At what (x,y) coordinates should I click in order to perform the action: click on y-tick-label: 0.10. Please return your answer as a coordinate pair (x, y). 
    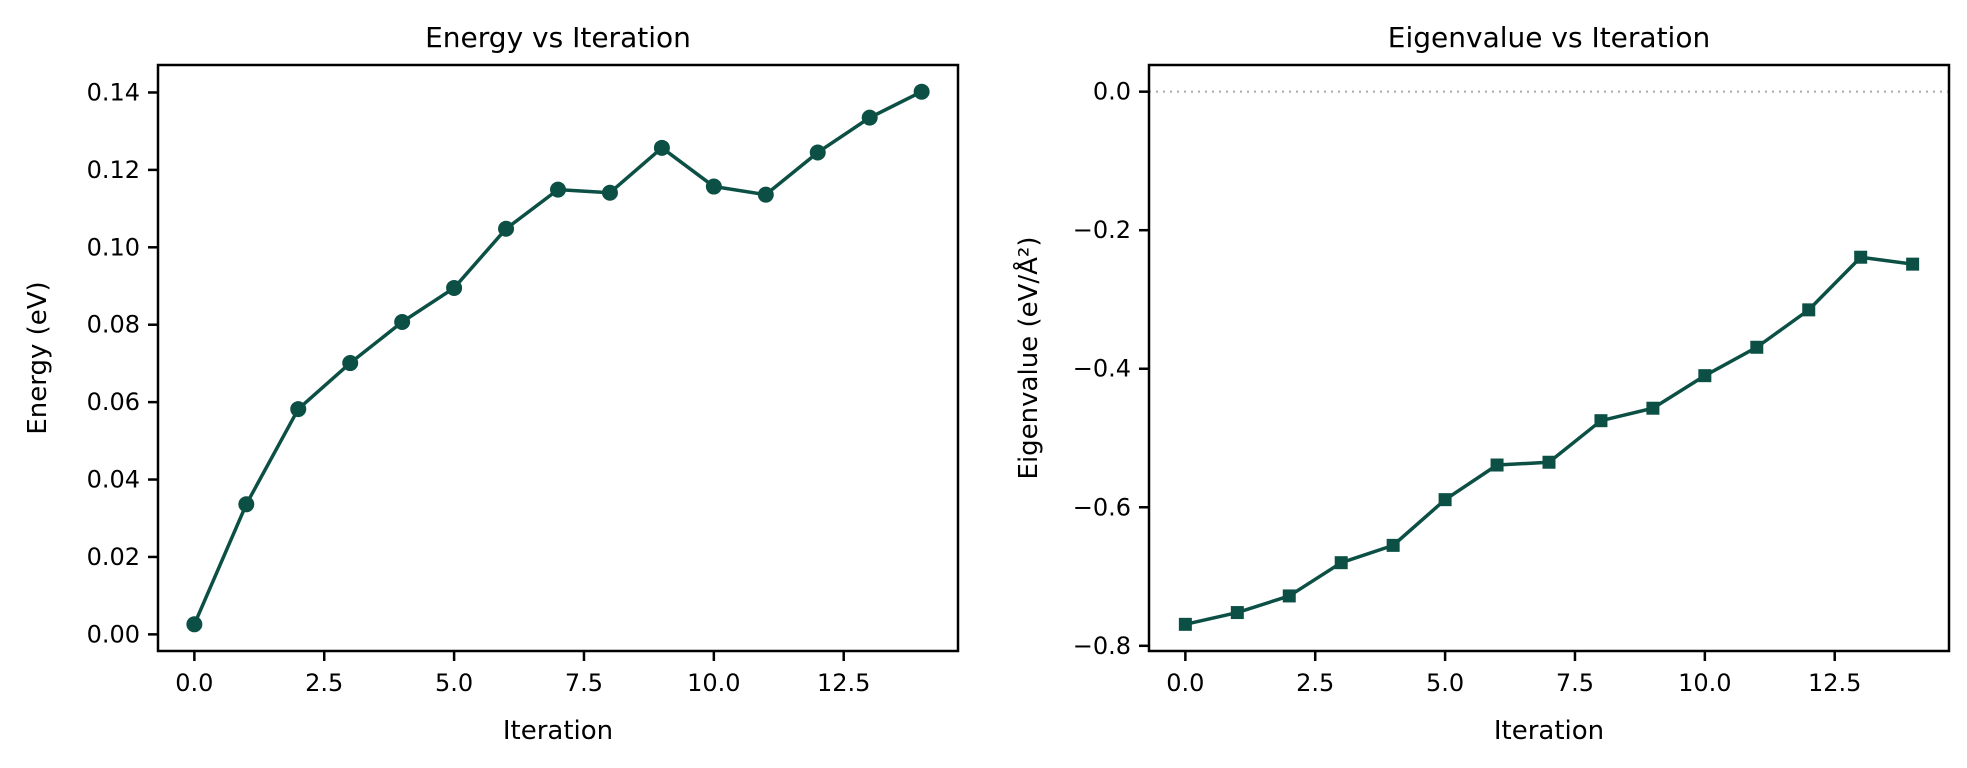
    Looking at the image, I should click on (113, 247).